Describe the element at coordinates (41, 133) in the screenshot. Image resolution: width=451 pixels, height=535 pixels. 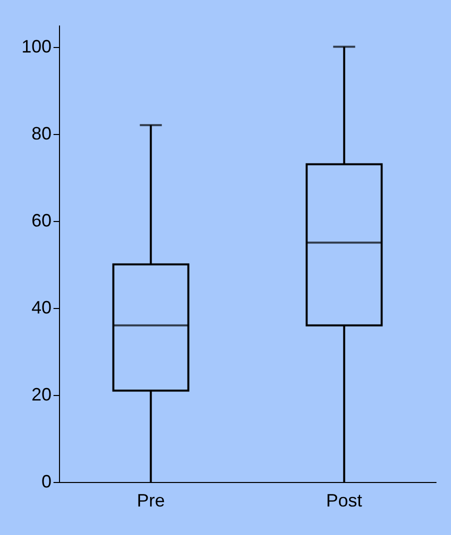
I see `y-tick-label: 80` at that location.